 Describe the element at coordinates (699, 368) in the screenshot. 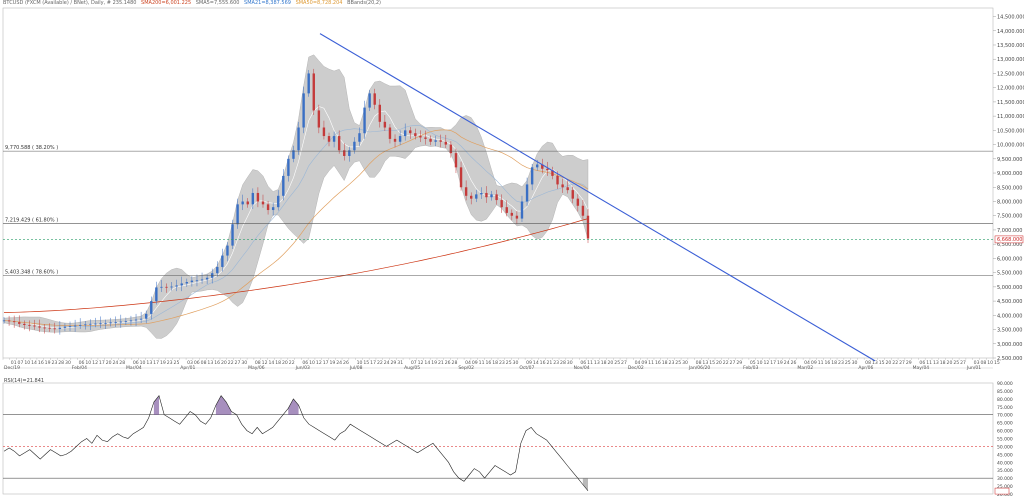

I see `x-tick-label: Jan/06/20` at that location.